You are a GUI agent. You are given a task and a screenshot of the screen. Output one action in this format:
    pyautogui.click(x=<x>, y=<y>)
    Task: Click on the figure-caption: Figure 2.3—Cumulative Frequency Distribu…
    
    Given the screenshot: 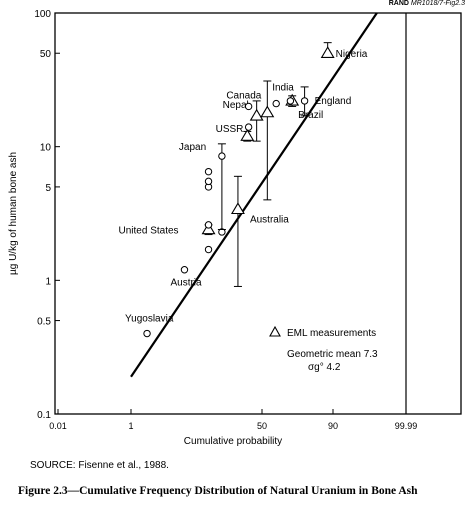 What is the action you would take?
    pyautogui.click(x=218, y=491)
    